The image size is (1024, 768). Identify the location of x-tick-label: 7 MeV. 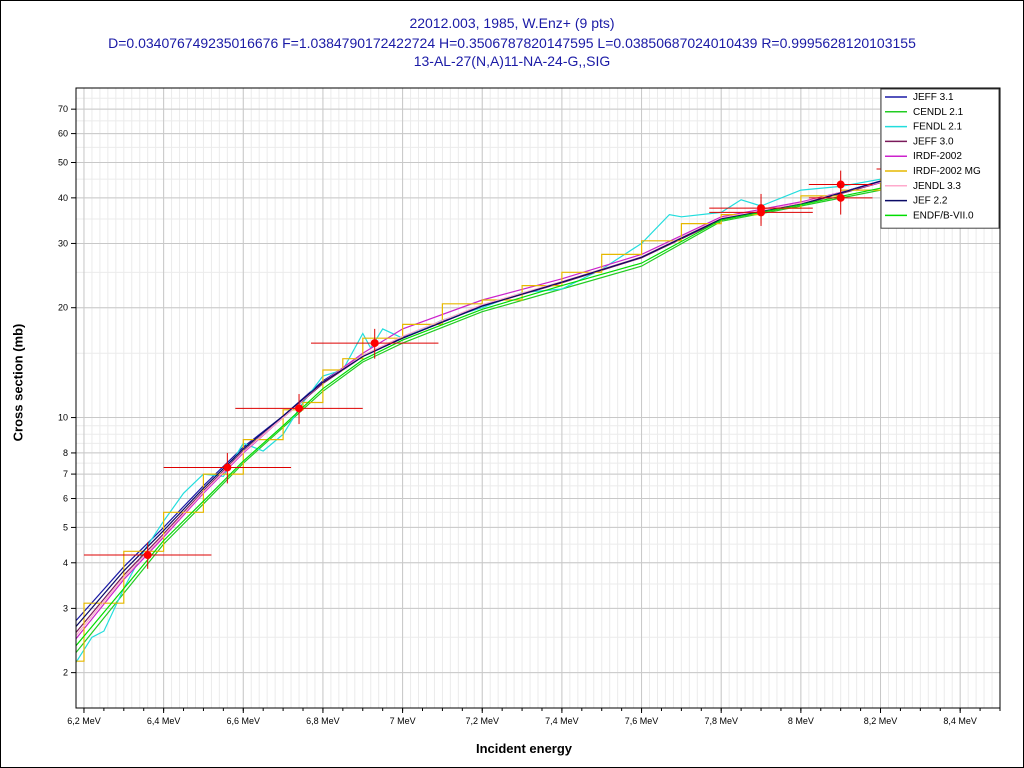
(403, 721).